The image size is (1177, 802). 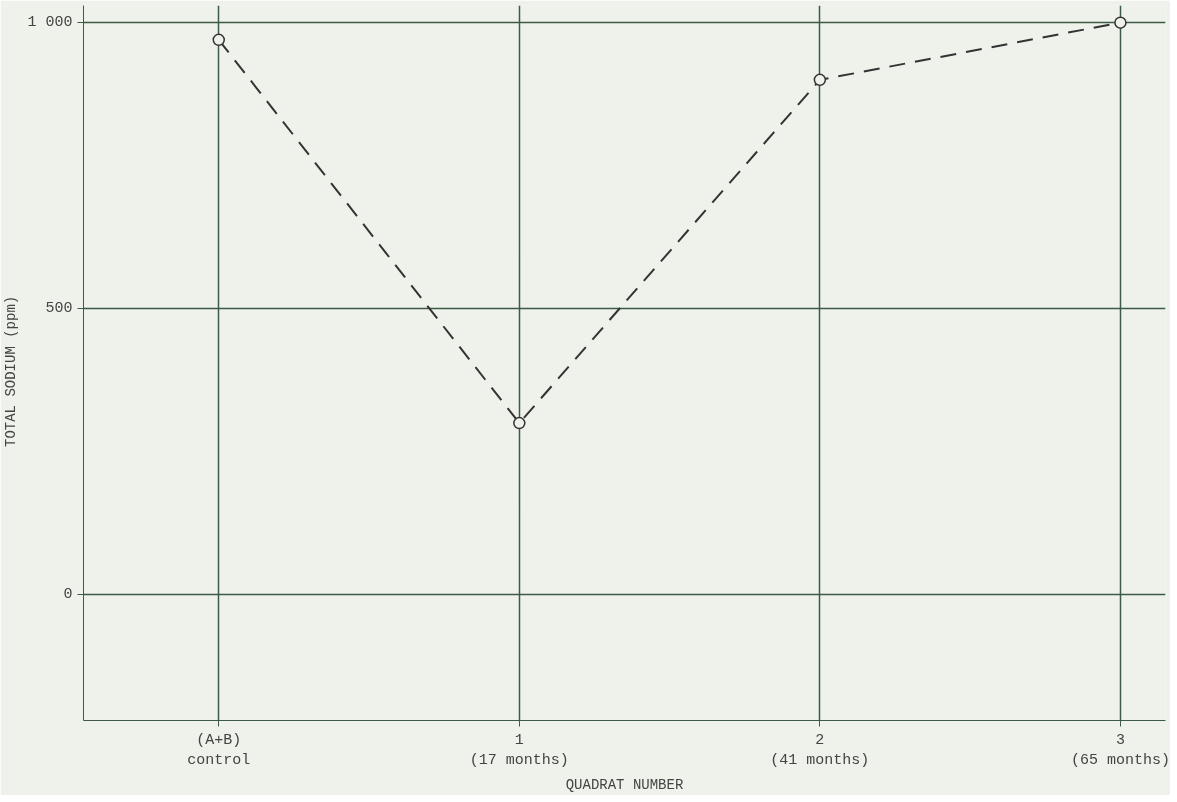 What do you see at coordinates (68, 595) in the screenshot?
I see `y-tick-label: 0` at bounding box center [68, 595].